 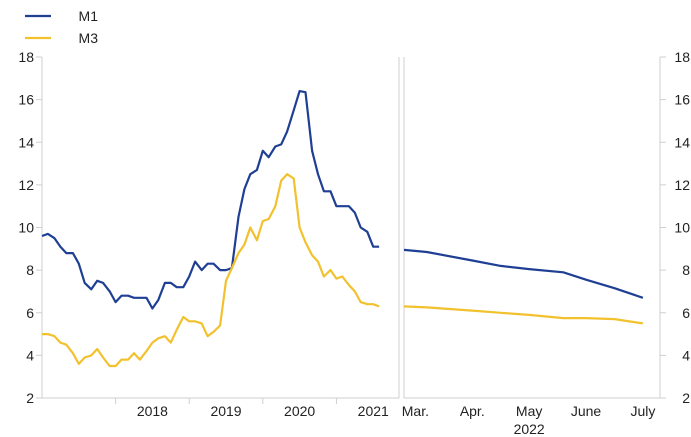 I want to click on y-tick-label-left: 6, so click(x=30, y=313).